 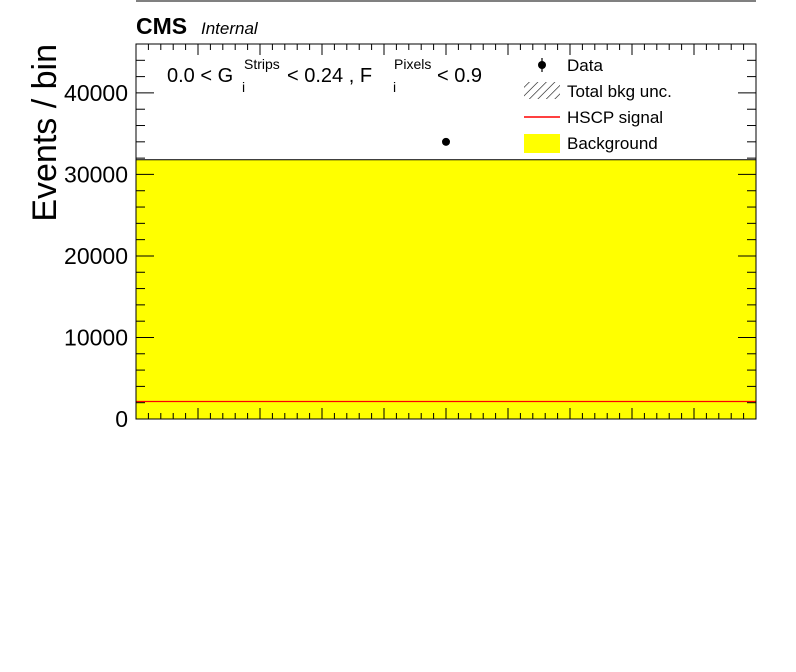 I want to click on legend-entry-signal: HSCP signal, so click(x=593, y=117).